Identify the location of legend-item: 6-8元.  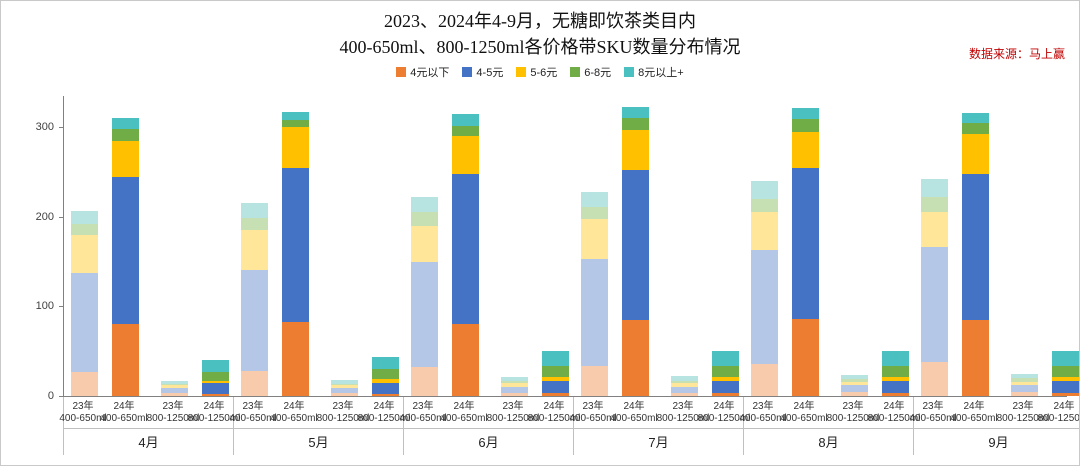
(590, 72).